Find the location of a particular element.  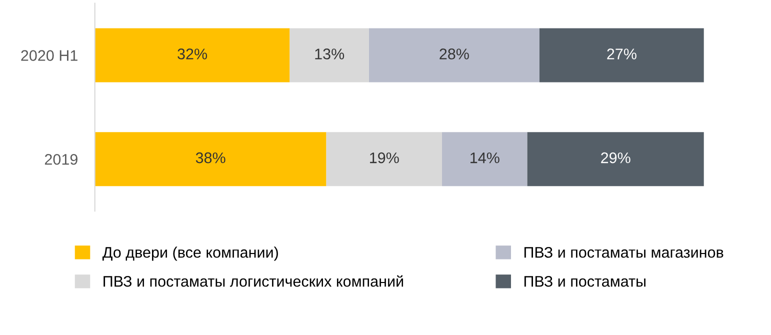

data-label: 27% is located at coordinates (621, 54).